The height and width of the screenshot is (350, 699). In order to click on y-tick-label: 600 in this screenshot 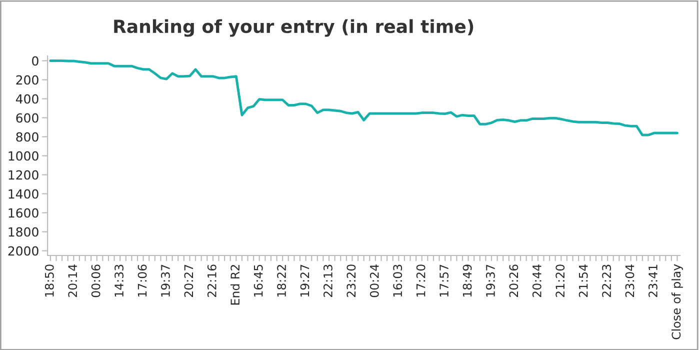, I will do `click(27, 118)`.